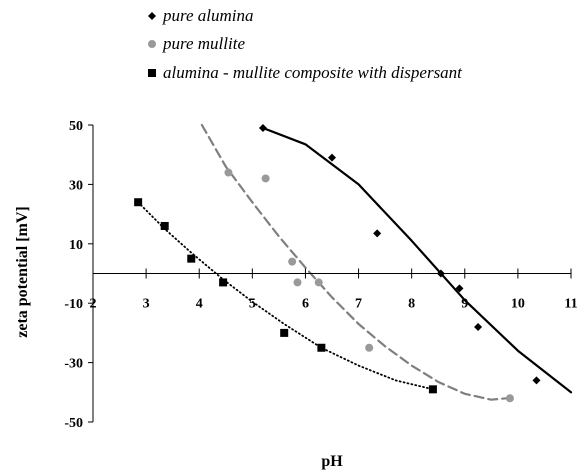 The image size is (581, 475). What do you see at coordinates (252, 304) in the screenshot?
I see `x-tick-label: 5` at bounding box center [252, 304].